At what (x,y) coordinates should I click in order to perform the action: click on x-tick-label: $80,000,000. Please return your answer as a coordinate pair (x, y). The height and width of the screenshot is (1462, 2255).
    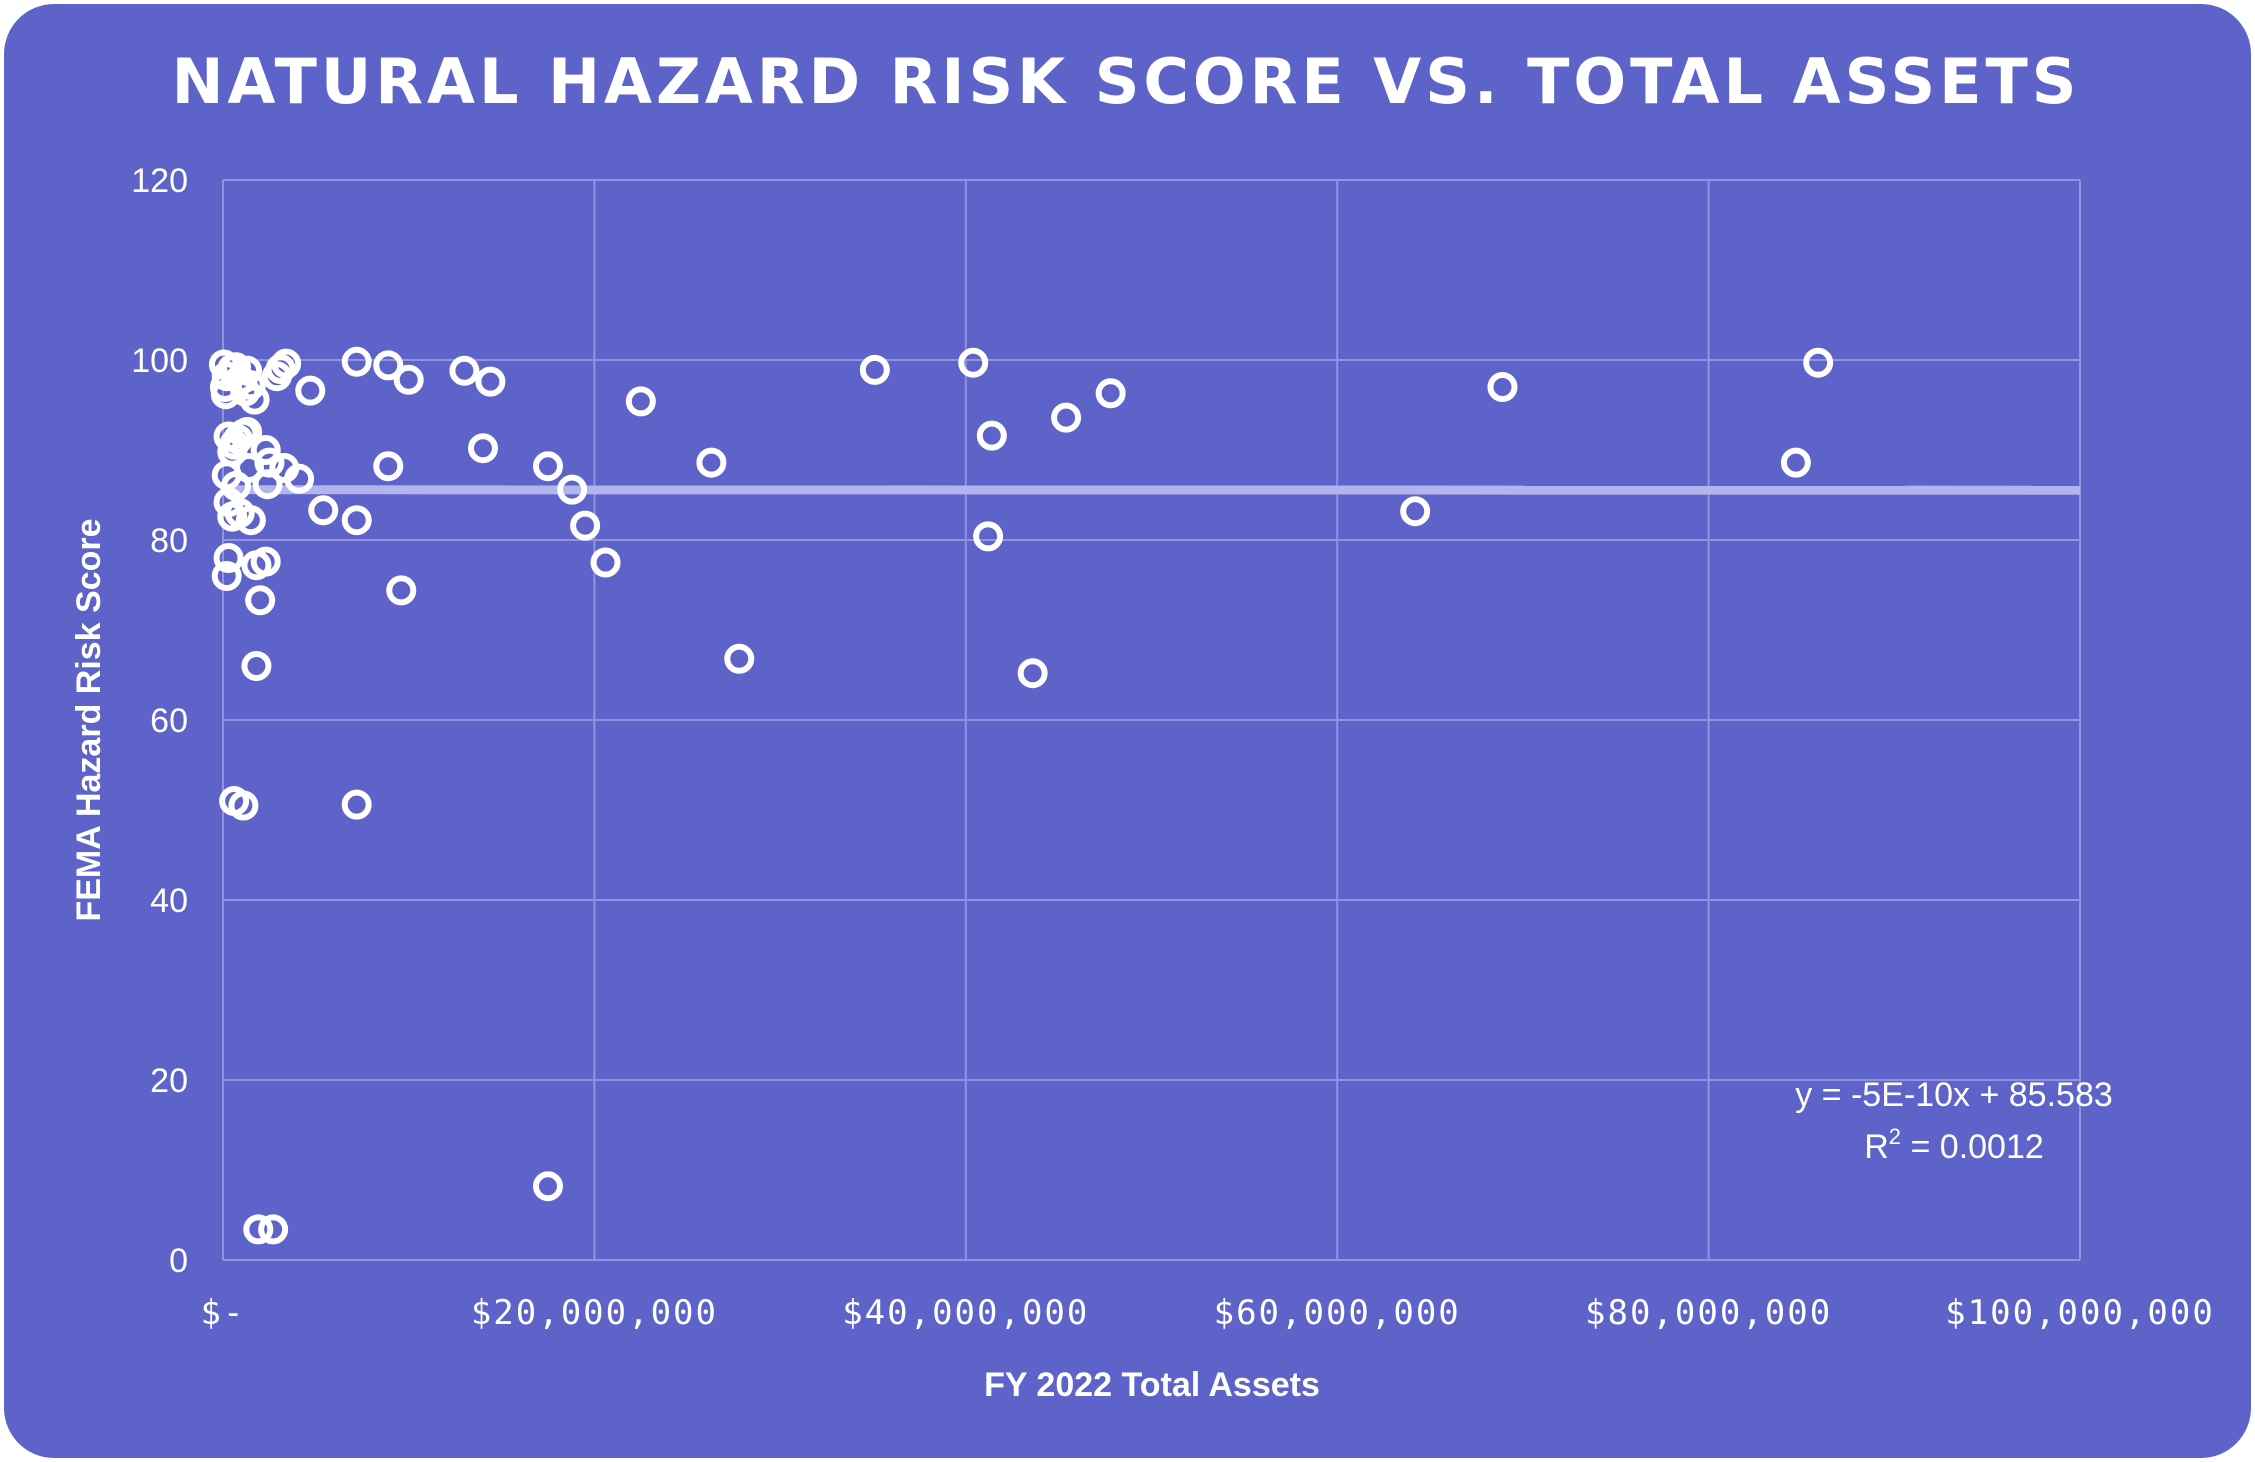
    Looking at the image, I should click on (1708, 1313).